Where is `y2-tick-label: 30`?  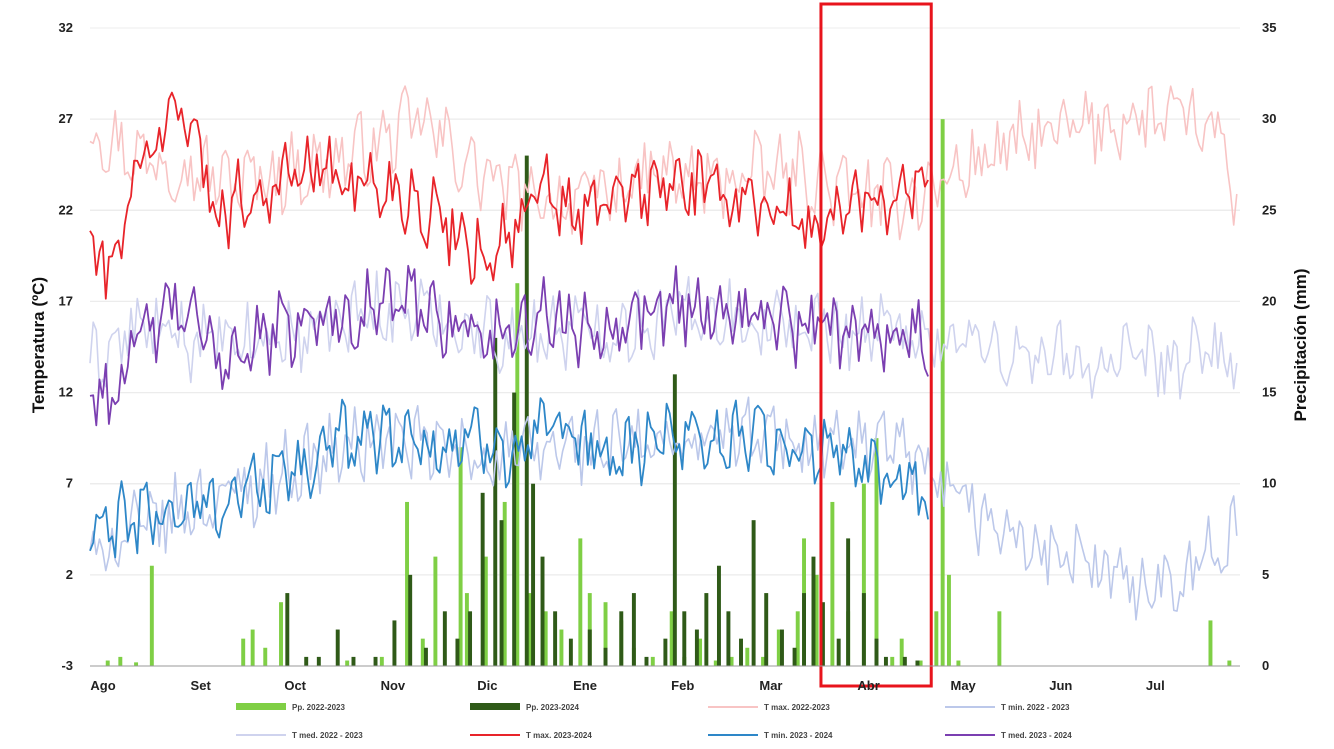
y2-tick-label: 30 is located at coordinates (1269, 118).